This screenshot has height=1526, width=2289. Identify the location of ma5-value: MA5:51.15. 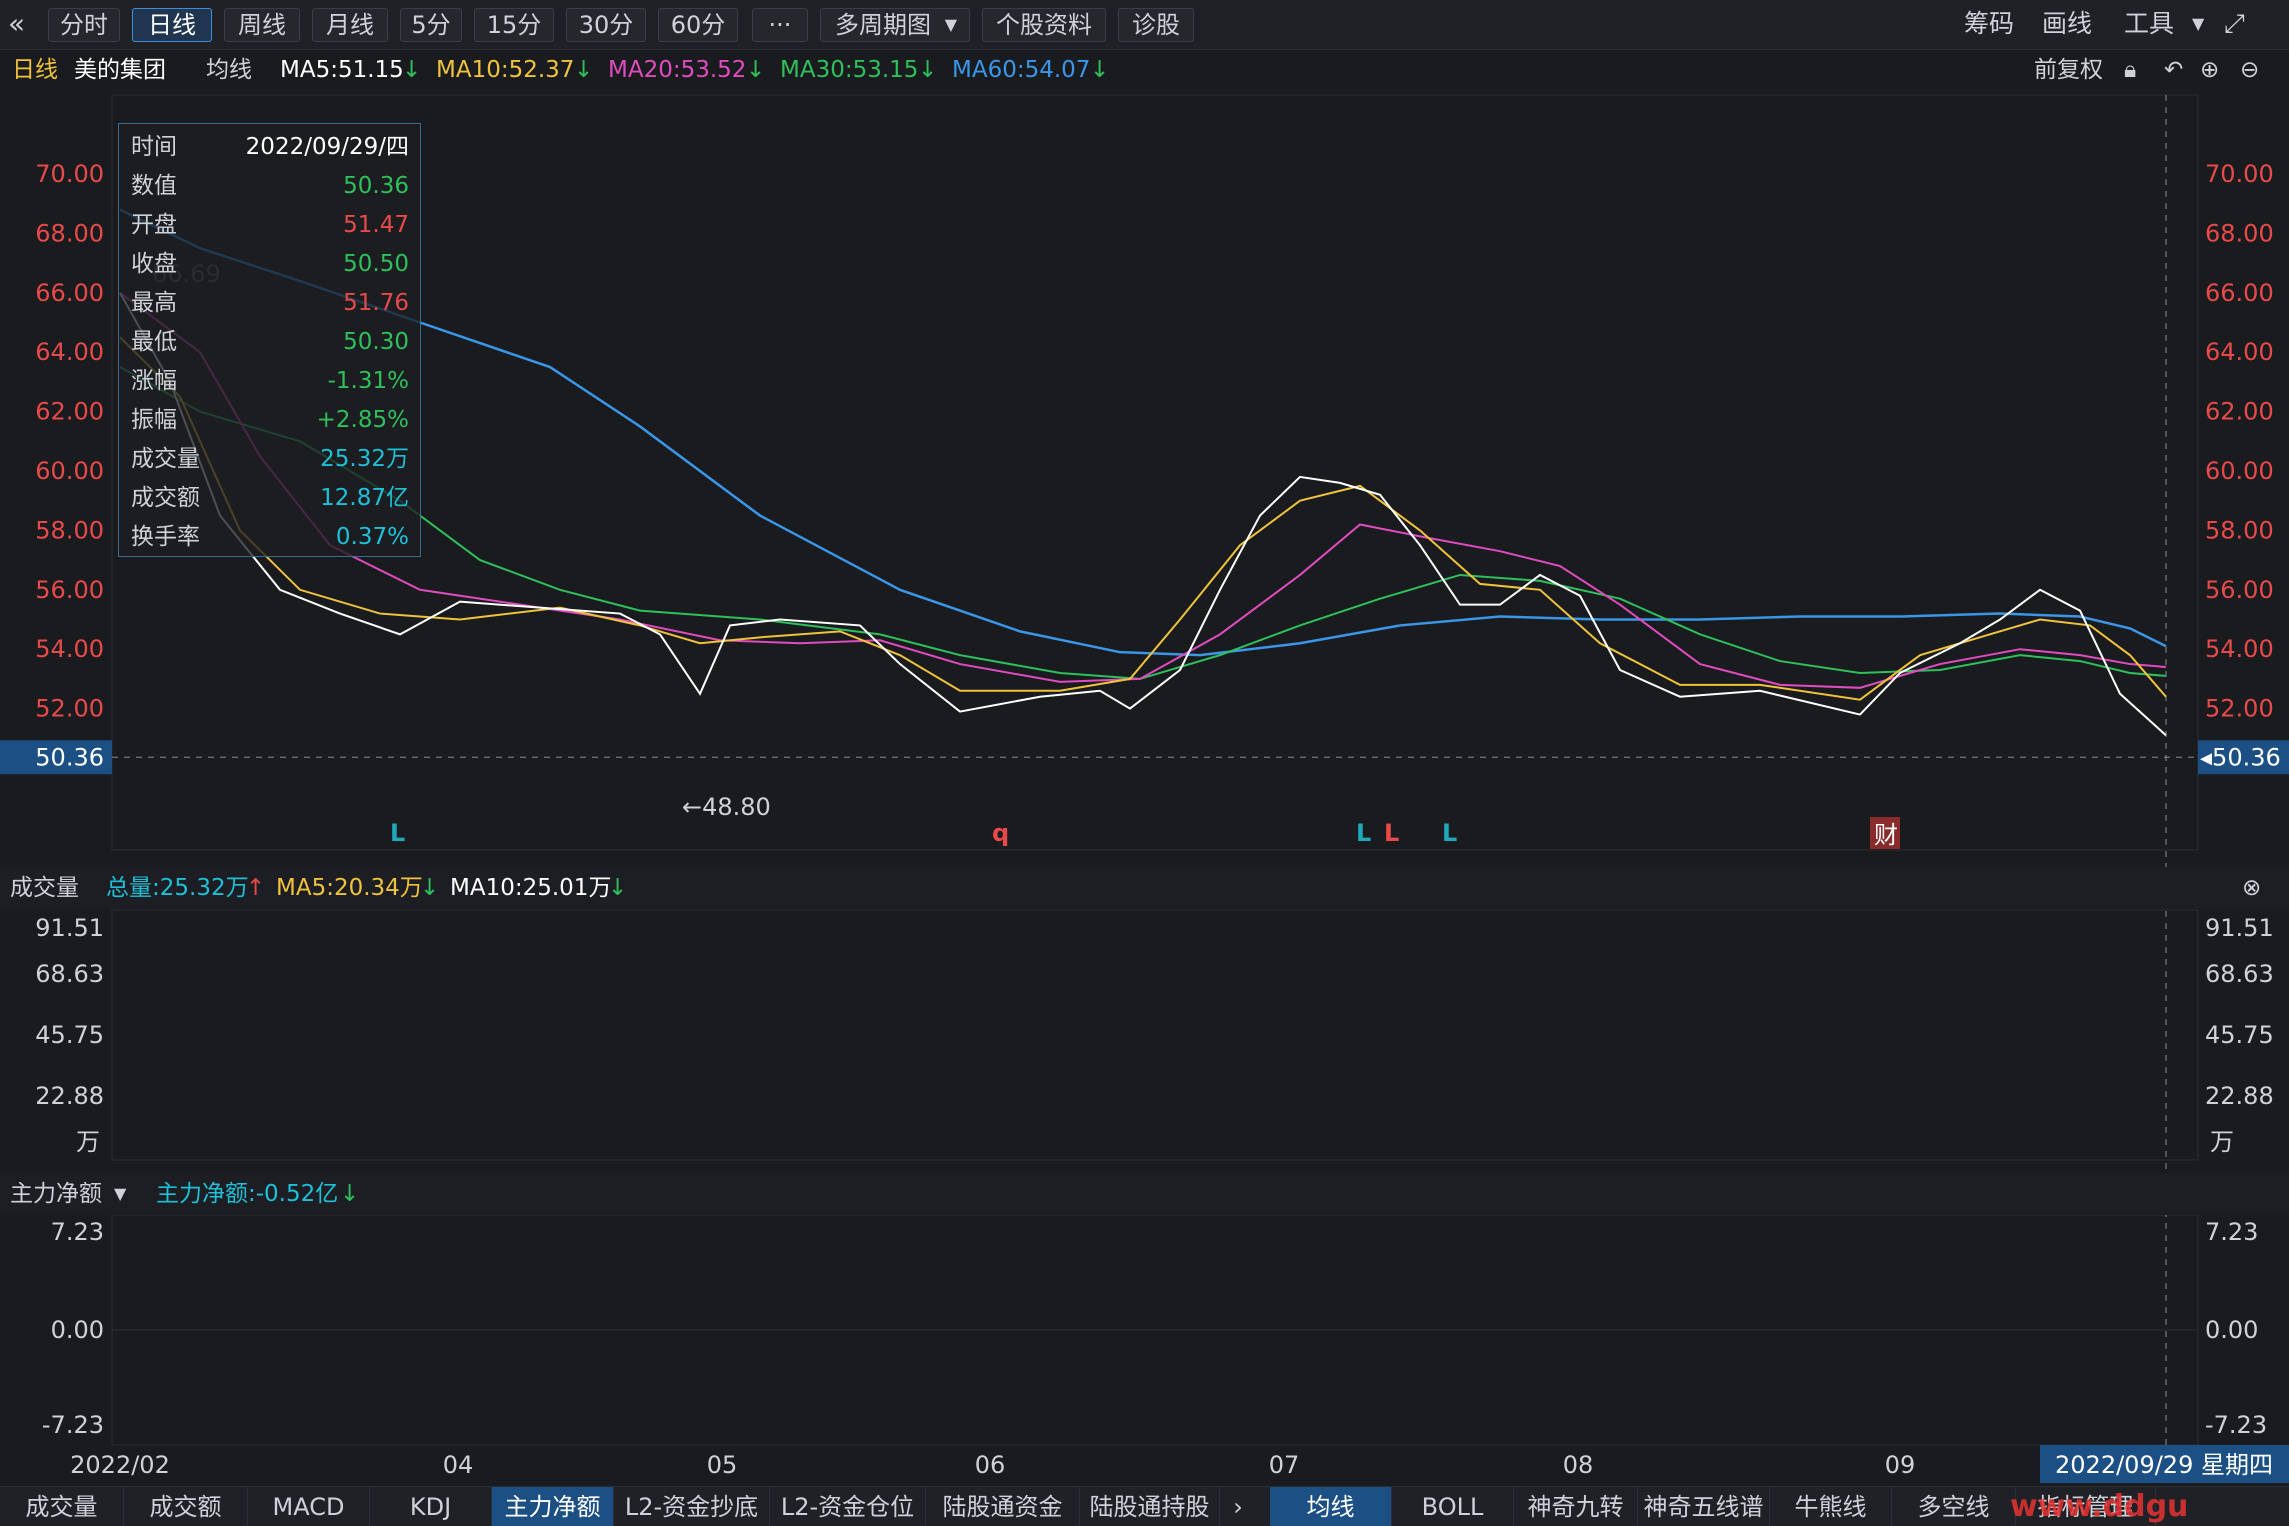
(342, 70).